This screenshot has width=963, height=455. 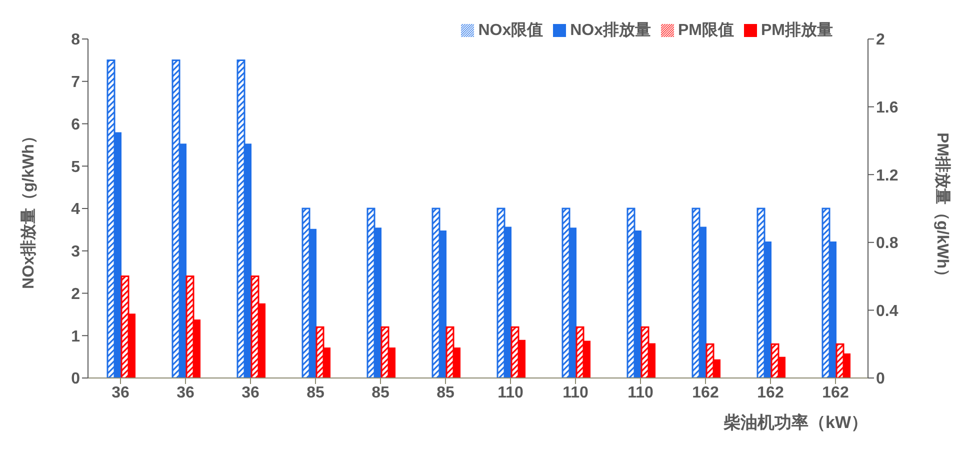 I want to click on legend-label: NOx限值, so click(x=511, y=30).